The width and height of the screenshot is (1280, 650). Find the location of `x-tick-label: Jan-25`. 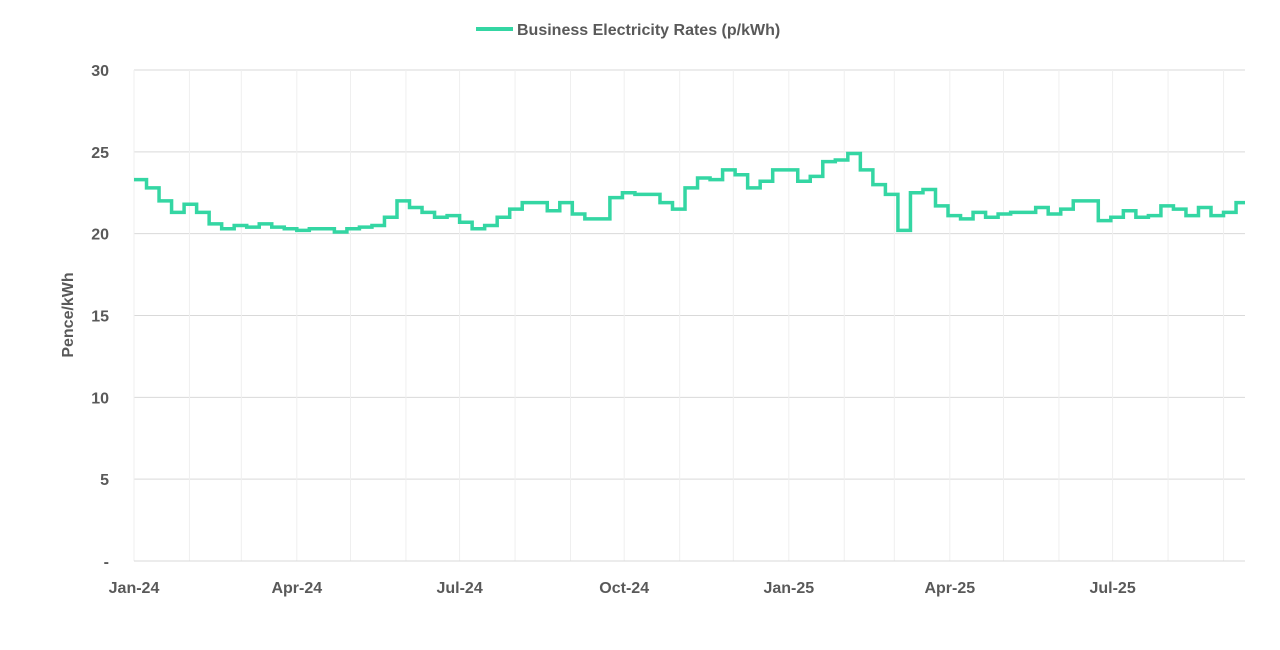

x-tick-label: Jan-25 is located at coordinates (788, 588).